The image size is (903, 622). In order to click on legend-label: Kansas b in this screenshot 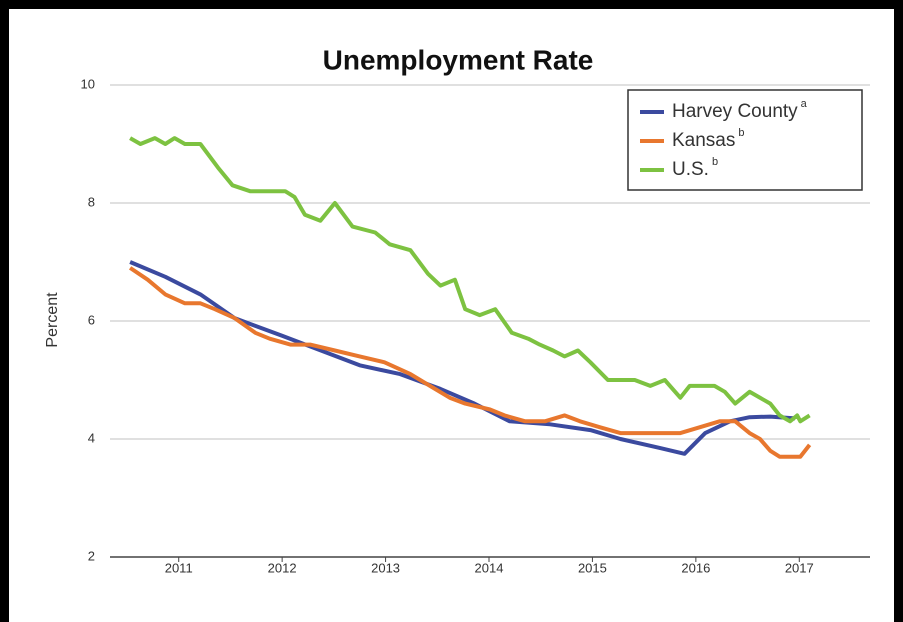, I will do `click(708, 139)`.